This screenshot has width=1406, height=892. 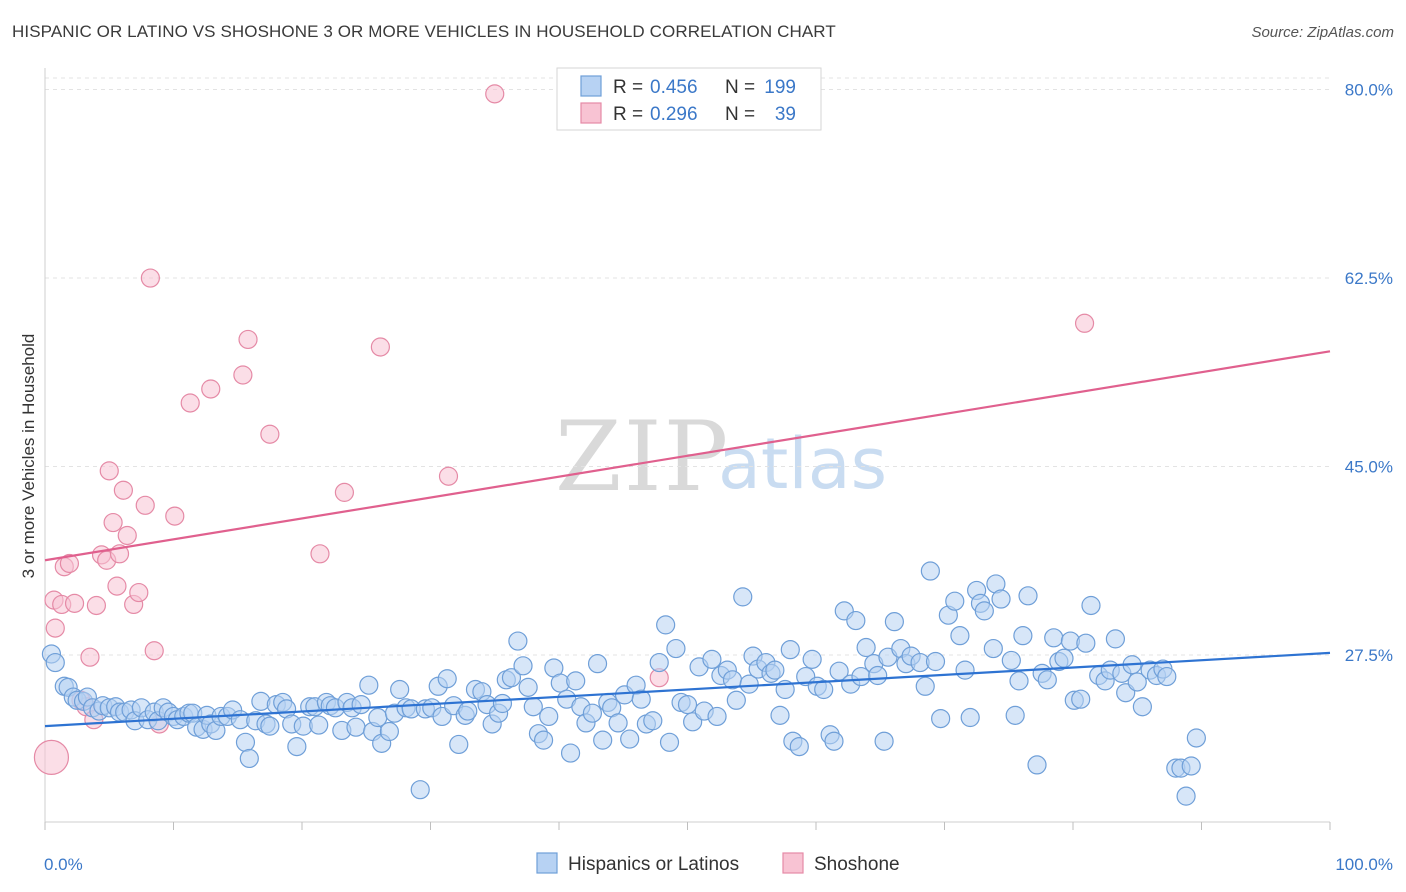 What do you see at coordinates (689, 99) in the screenshot?
I see `top-legend: R = 0.456 N = 199 R = 0.296 N = 39` at bounding box center [689, 99].